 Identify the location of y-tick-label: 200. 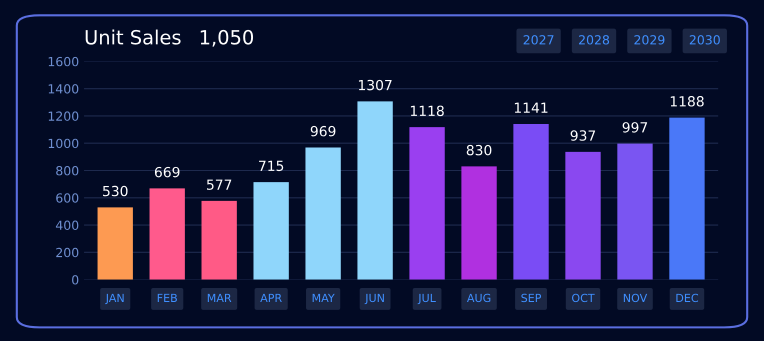
(67, 253).